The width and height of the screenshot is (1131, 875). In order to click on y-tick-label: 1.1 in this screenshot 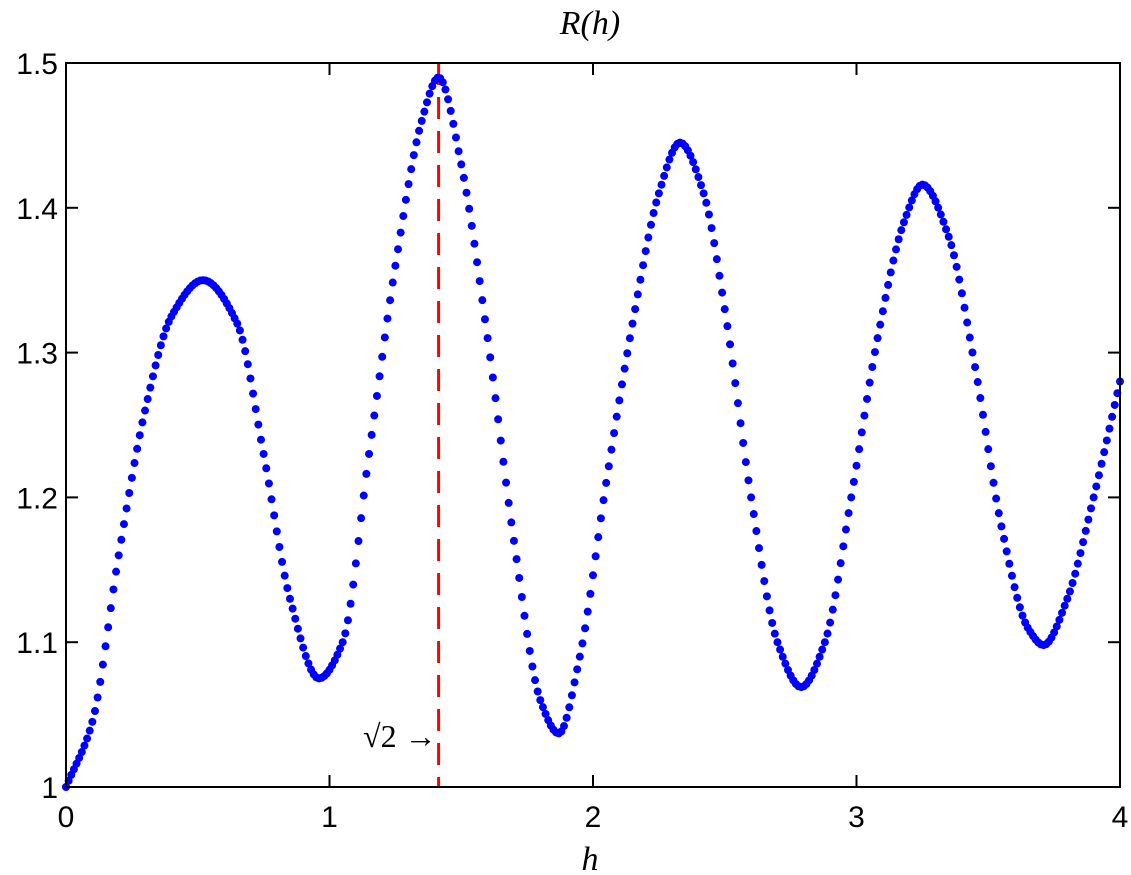, I will do `click(37, 643)`.